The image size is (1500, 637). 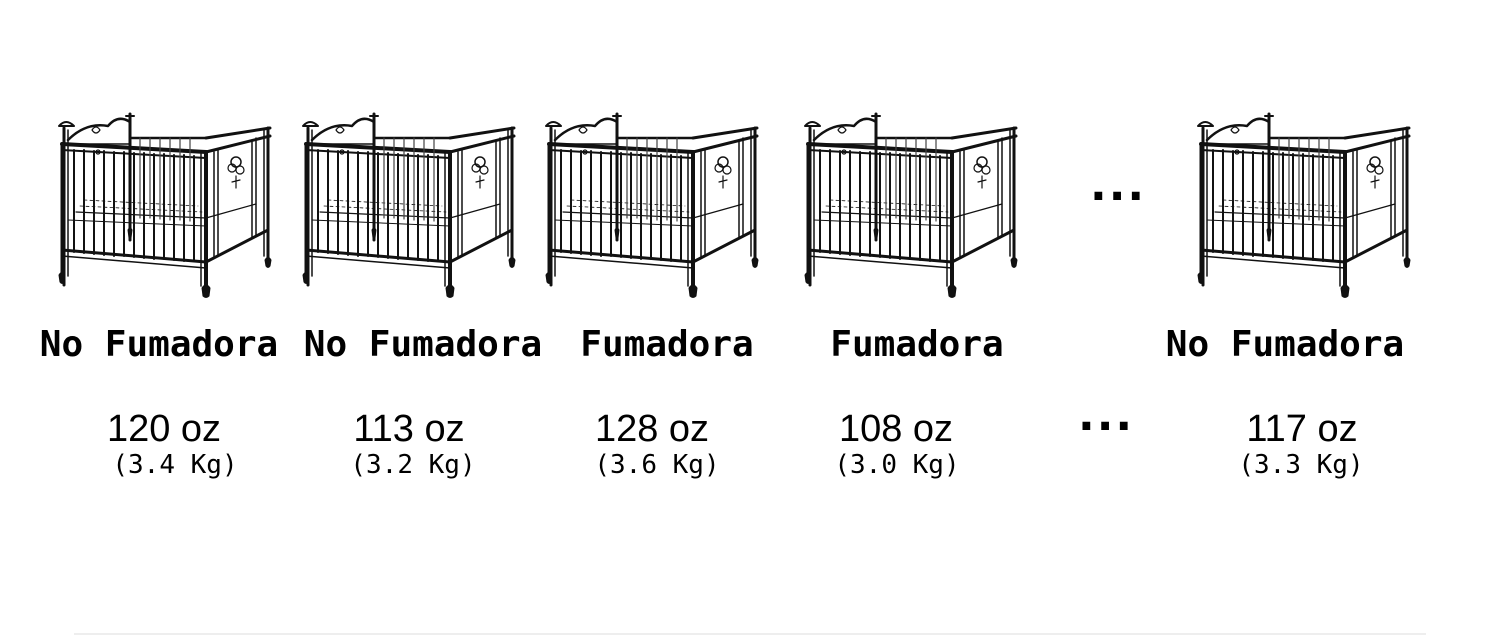 What do you see at coordinates (750, 634) in the screenshot?
I see `divider` at bounding box center [750, 634].